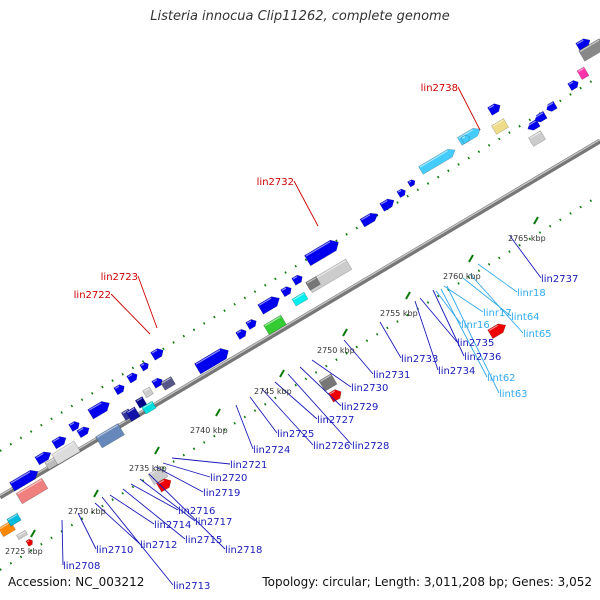 The image size is (600, 600). What do you see at coordinates (243, 550) in the screenshot?
I see `gene-label: lin2718` at bounding box center [243, 550].